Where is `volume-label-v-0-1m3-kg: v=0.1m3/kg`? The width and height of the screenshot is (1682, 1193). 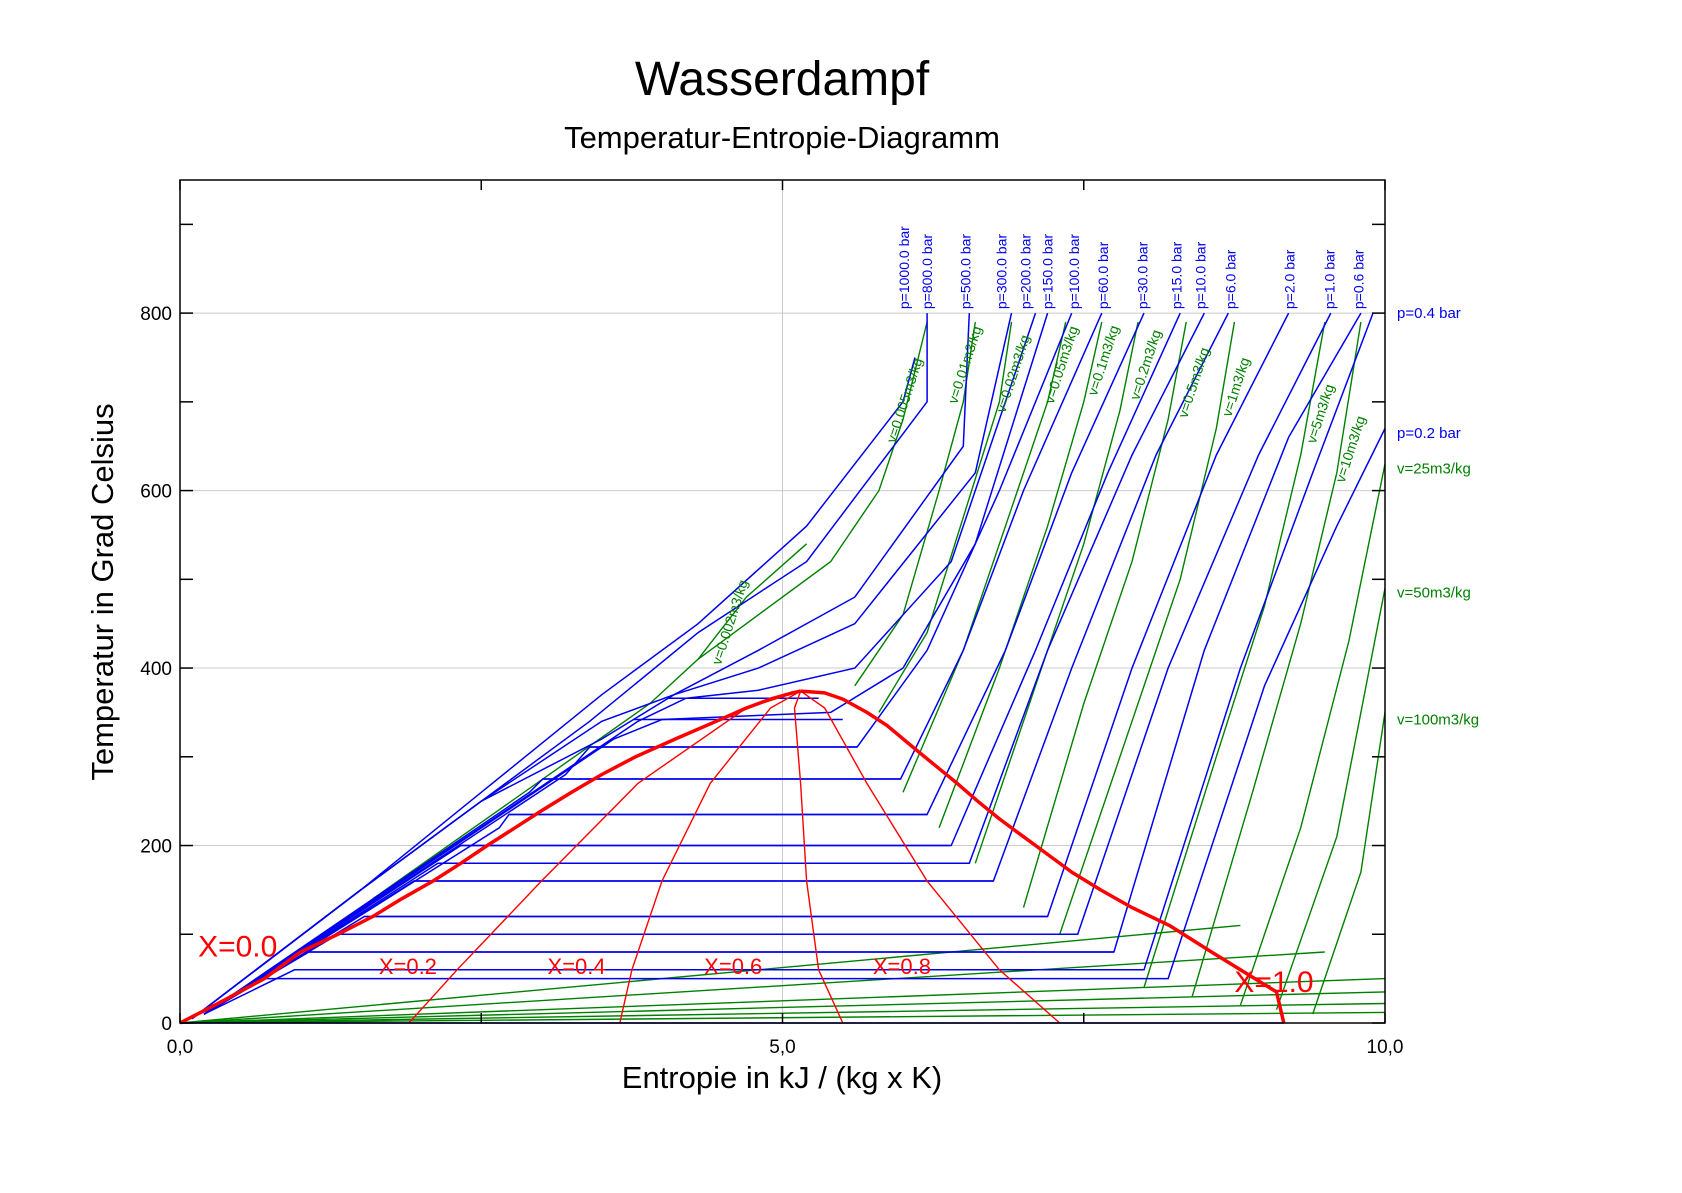 volume-label-v-0-1m3-kg: v=0.1m3/kg is located at coordinates (1103, 360).